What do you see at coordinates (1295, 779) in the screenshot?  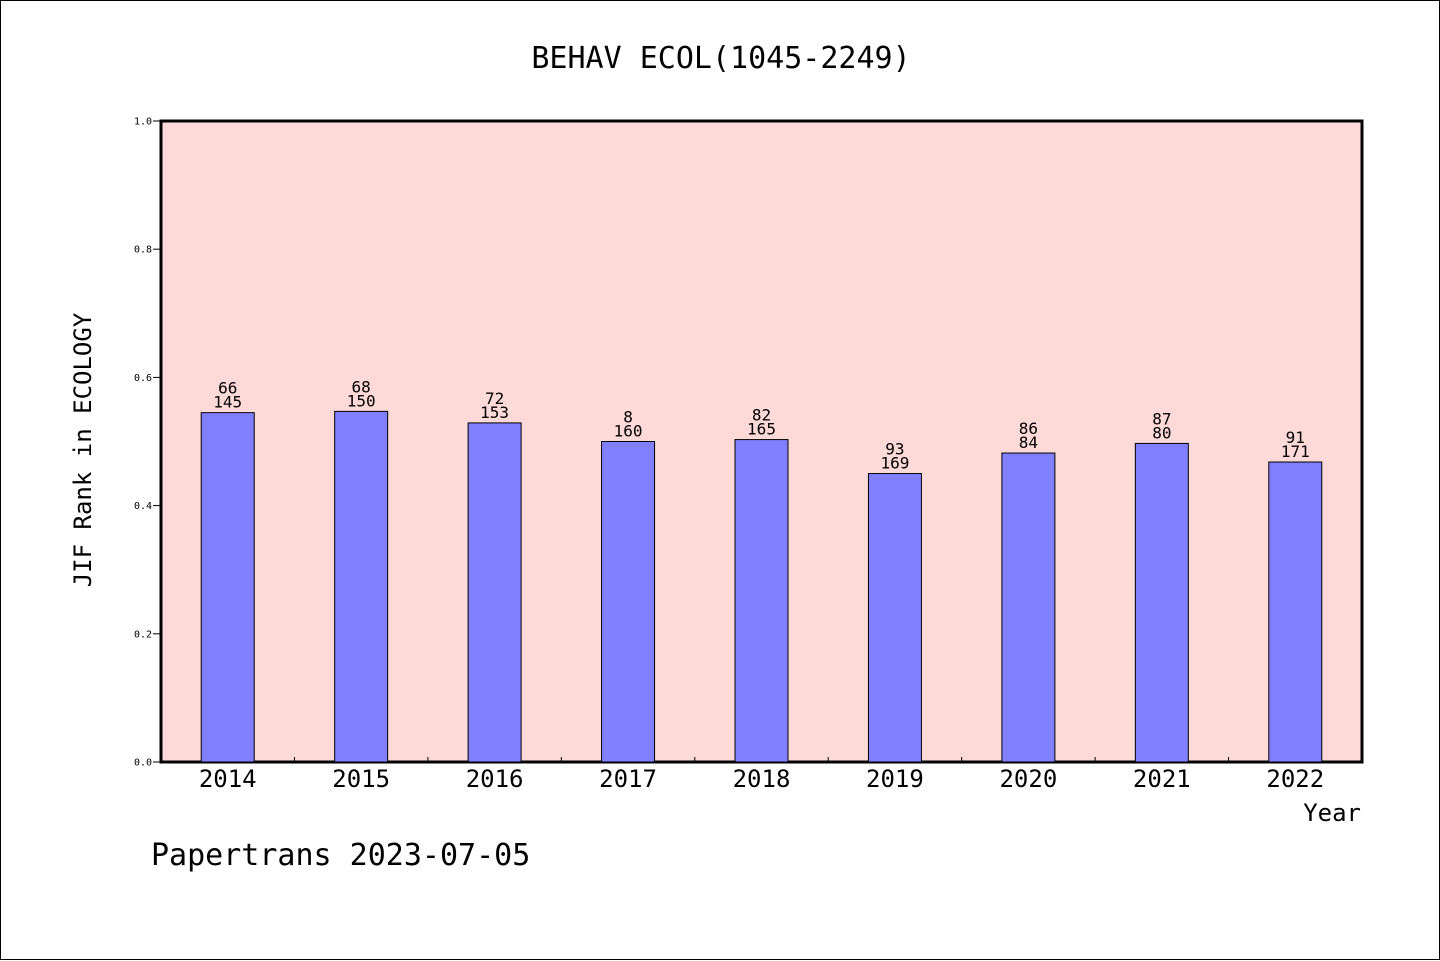 I see `x-tick-label: 2022` at bounding box center [1295, 779].